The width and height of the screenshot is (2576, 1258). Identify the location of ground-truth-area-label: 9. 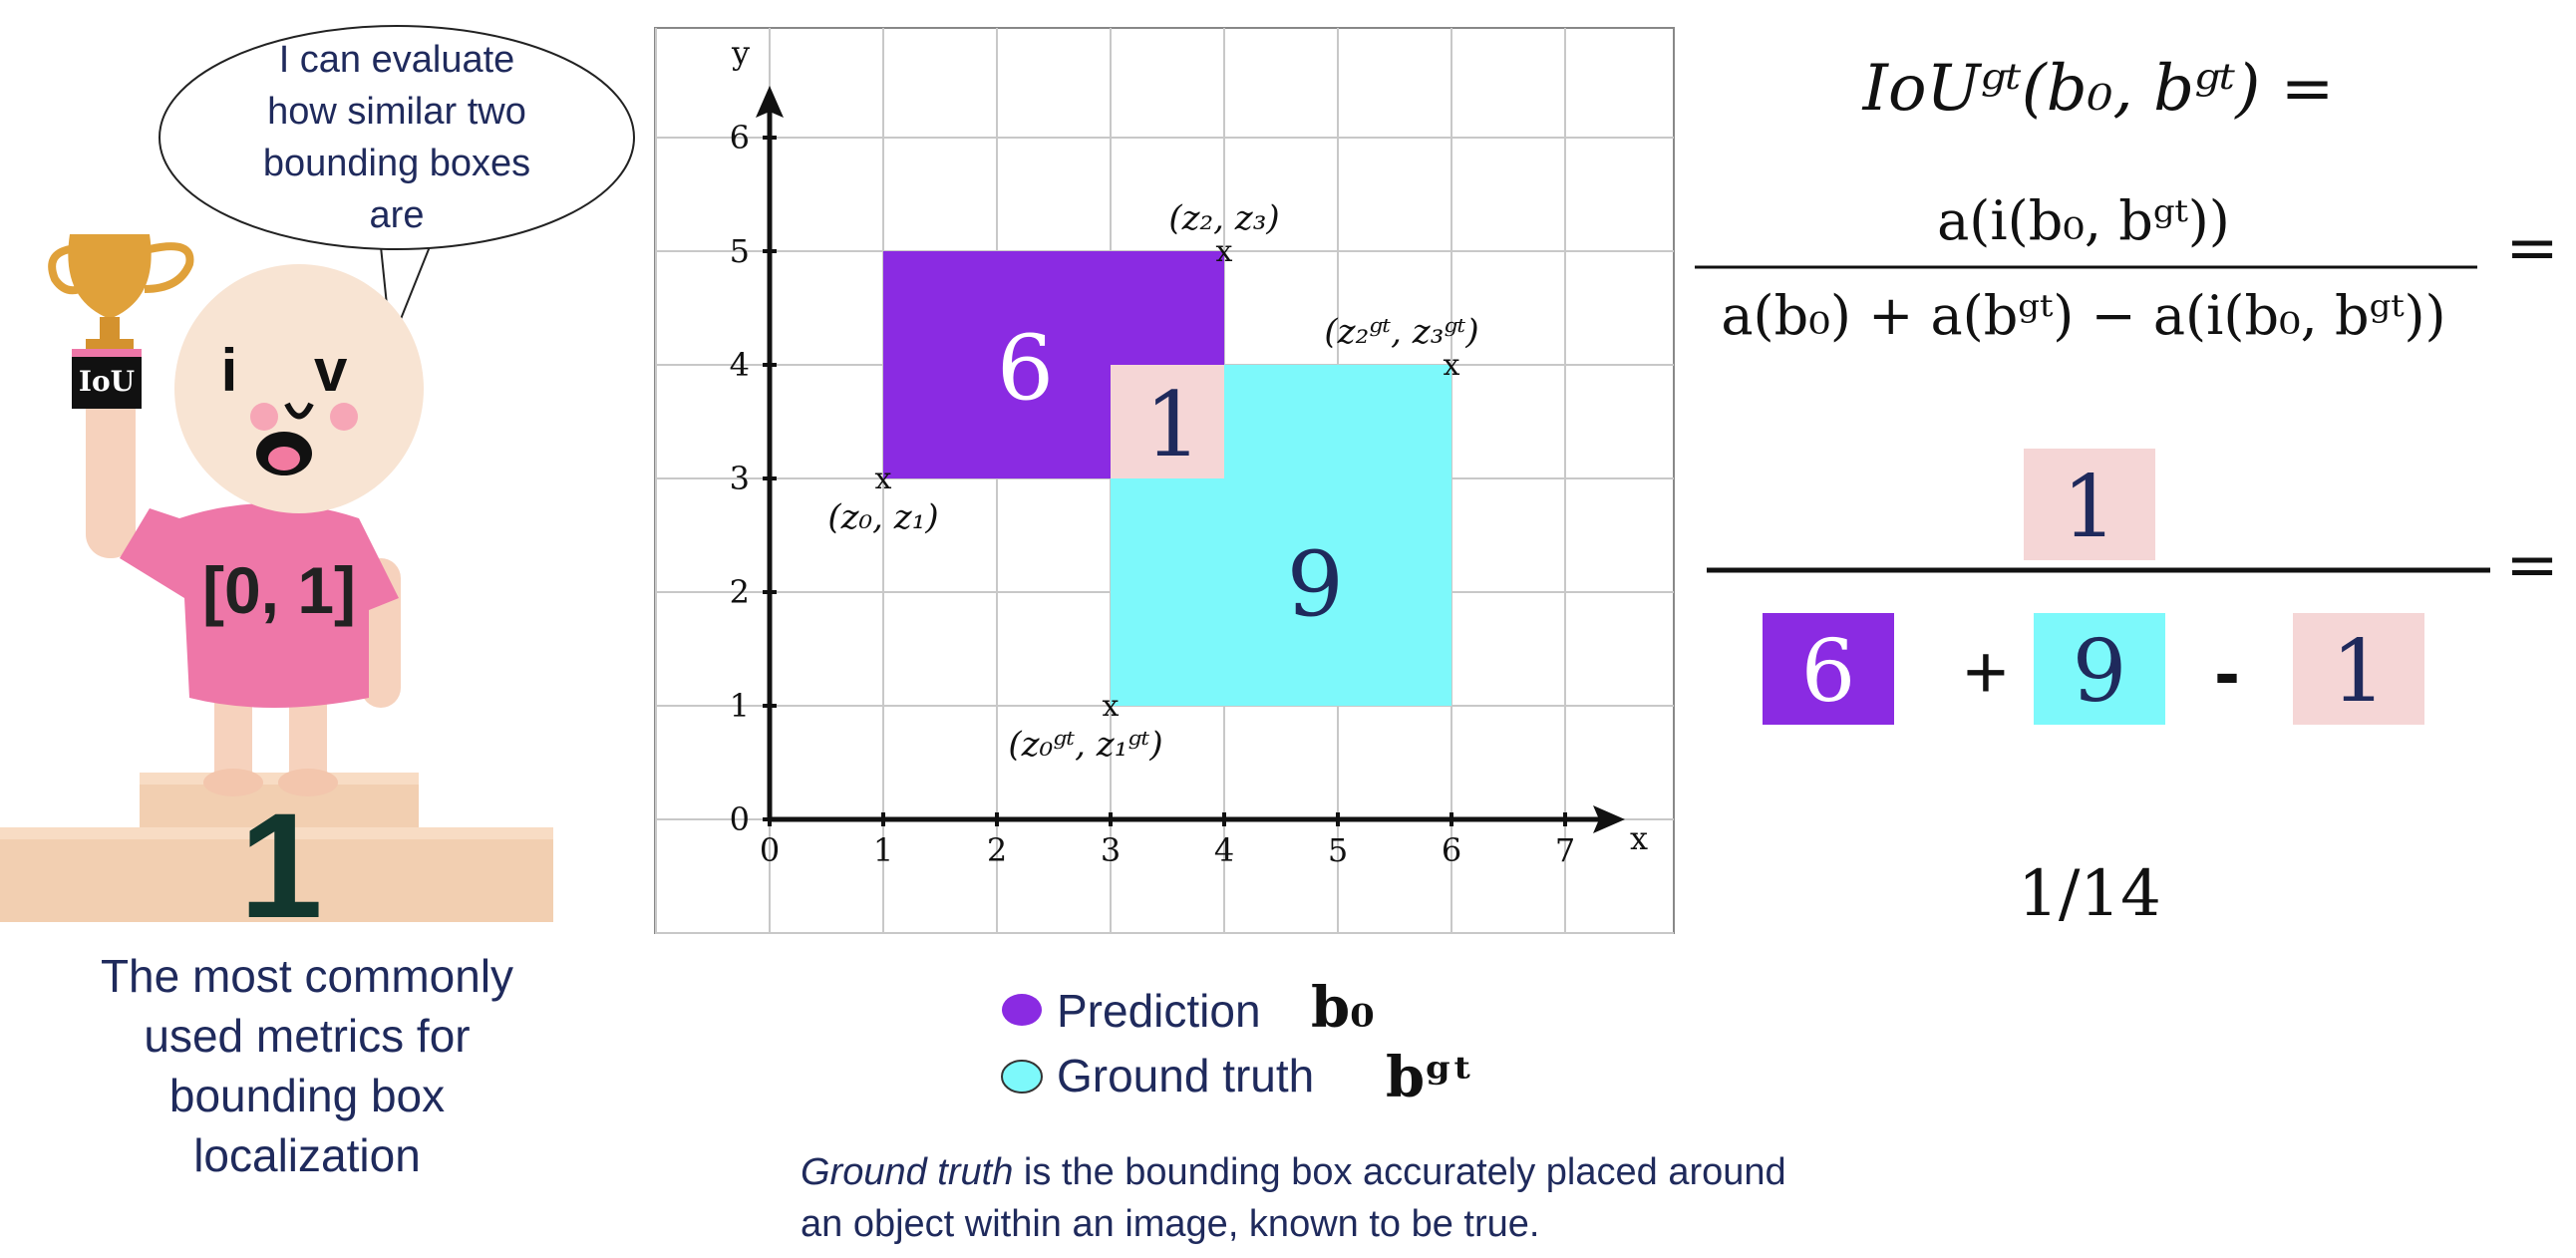
(1315, 584).